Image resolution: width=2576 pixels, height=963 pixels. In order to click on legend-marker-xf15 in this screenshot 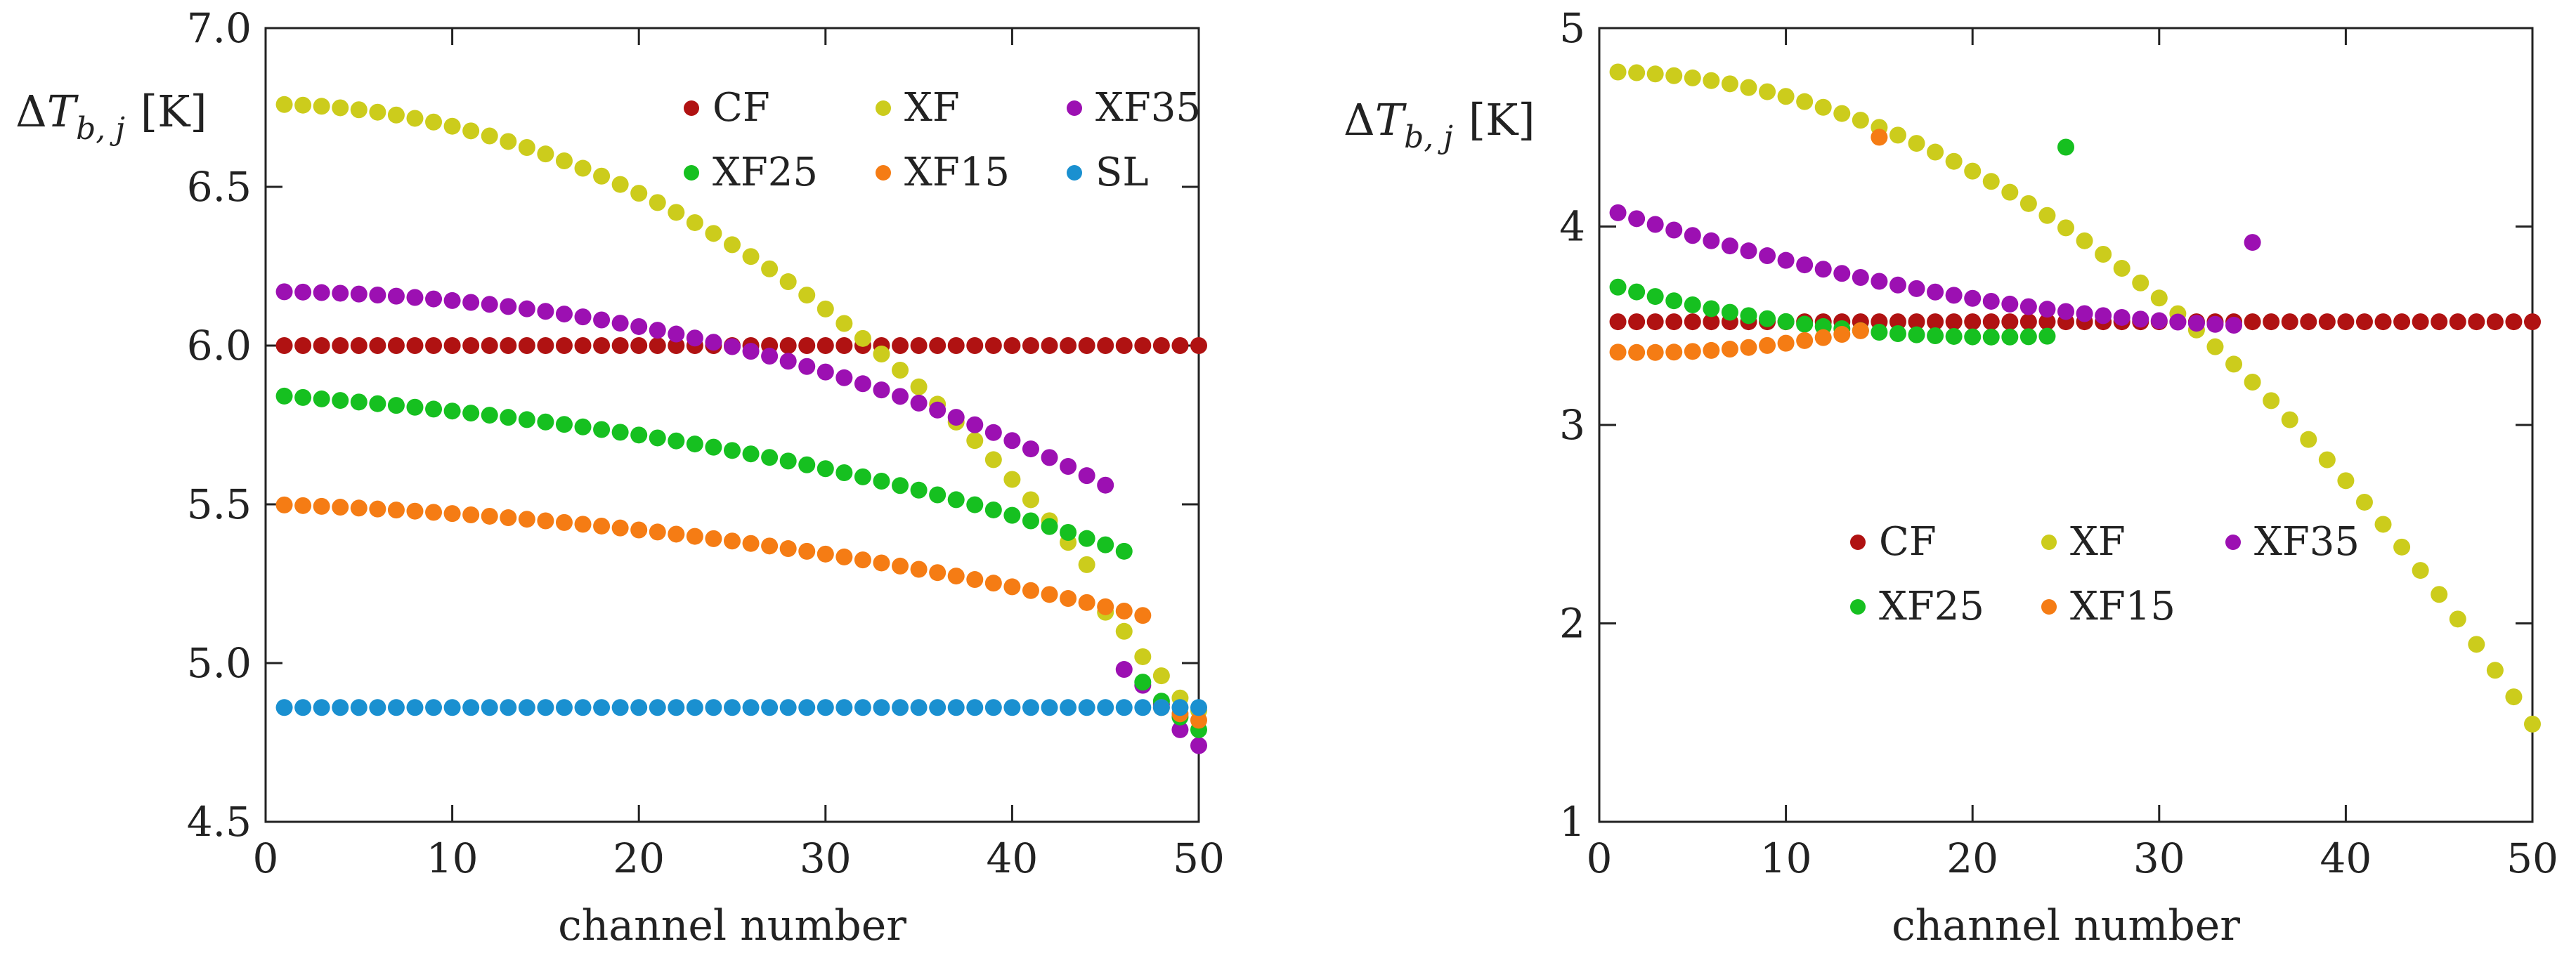, I will do `click(2049, 607)`.